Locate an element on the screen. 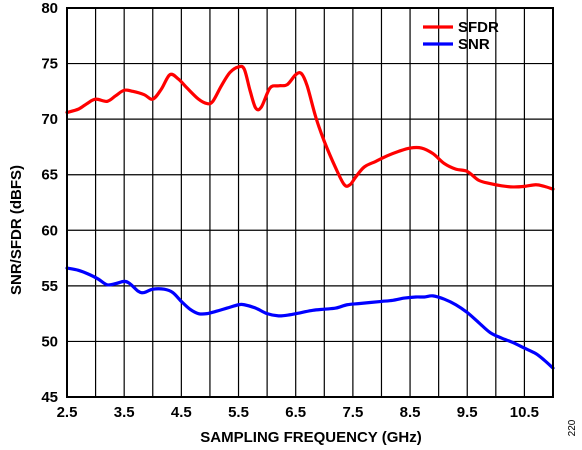 The height and width of the screenshot is (450, 582). x-tick-label: 9.5 is located at coordinates (467, 412).